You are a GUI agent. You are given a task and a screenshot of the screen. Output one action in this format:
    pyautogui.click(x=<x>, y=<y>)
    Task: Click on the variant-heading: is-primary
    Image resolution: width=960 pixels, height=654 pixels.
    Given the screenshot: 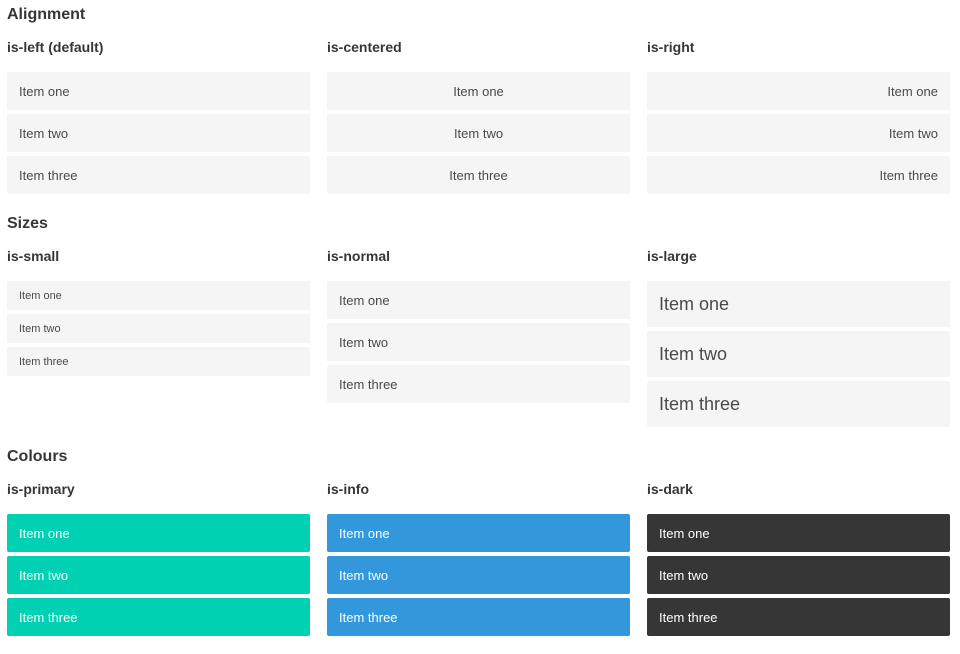 What is the action you would take?
    pyautogui.click(x=41, y=489)
    